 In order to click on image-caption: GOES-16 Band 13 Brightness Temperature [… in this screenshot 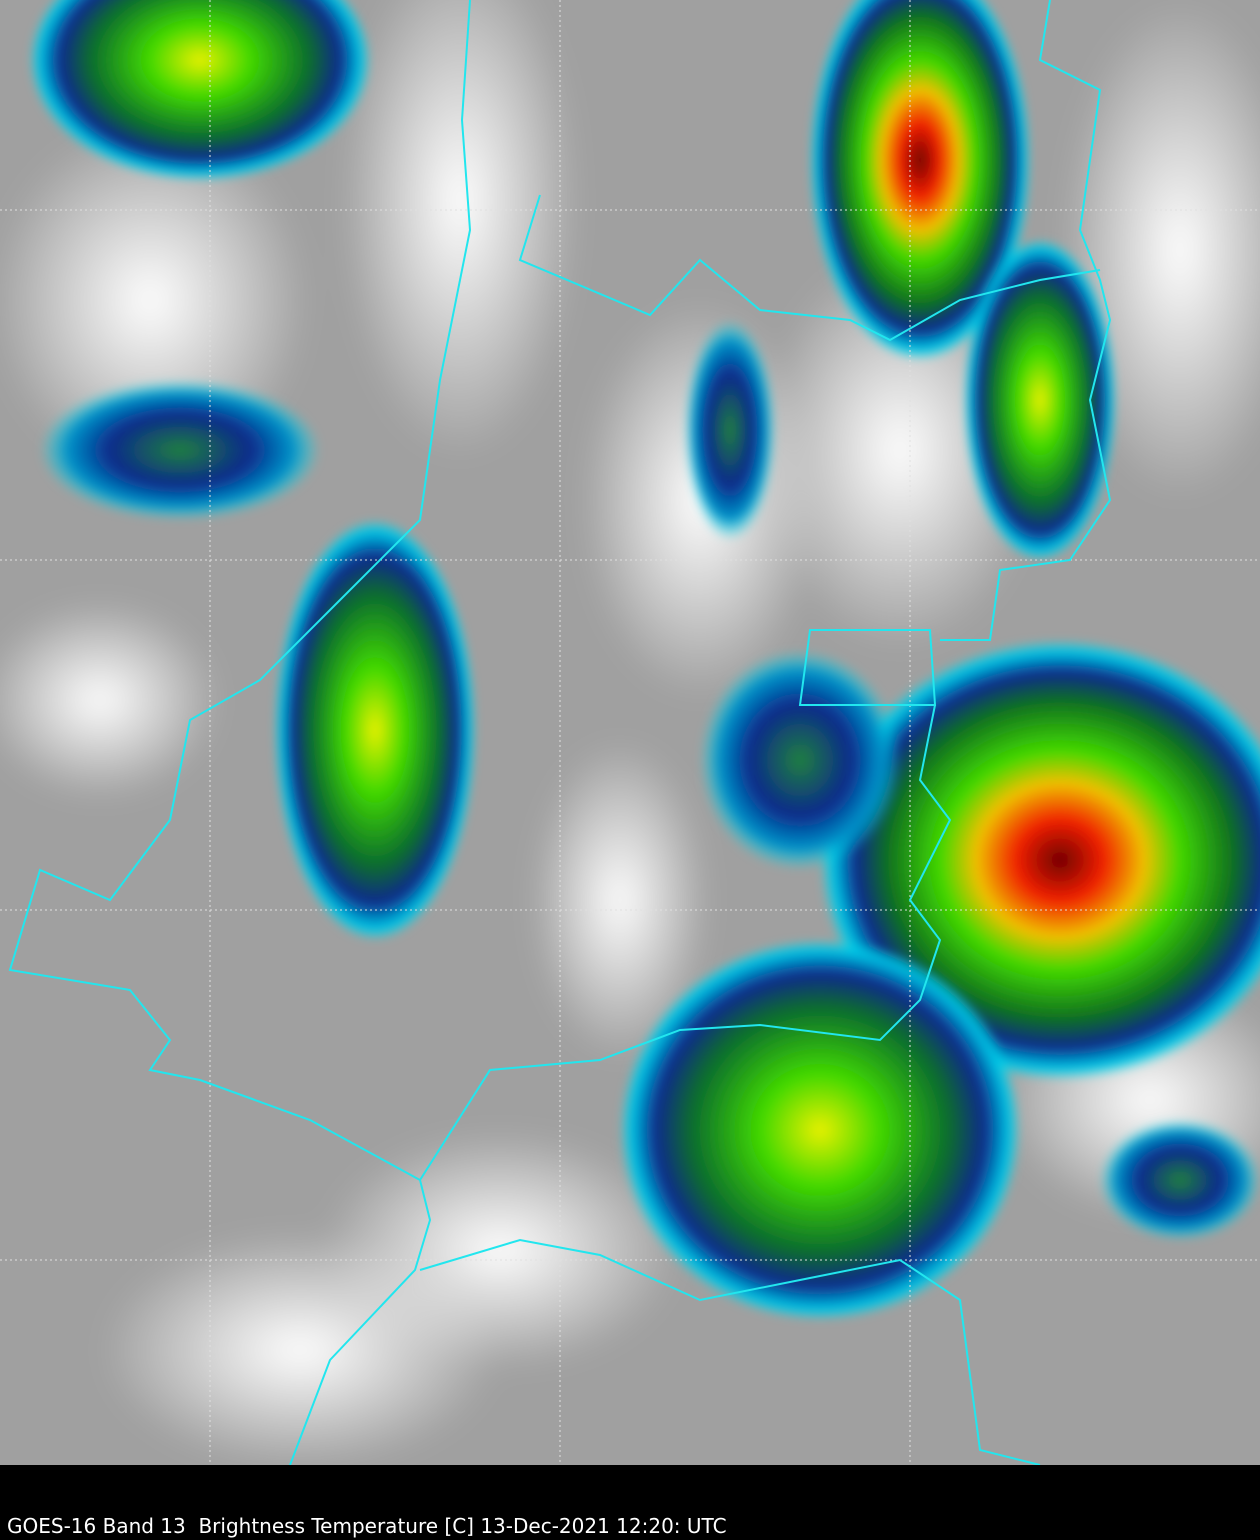, I will do `click(367, 1526)`.